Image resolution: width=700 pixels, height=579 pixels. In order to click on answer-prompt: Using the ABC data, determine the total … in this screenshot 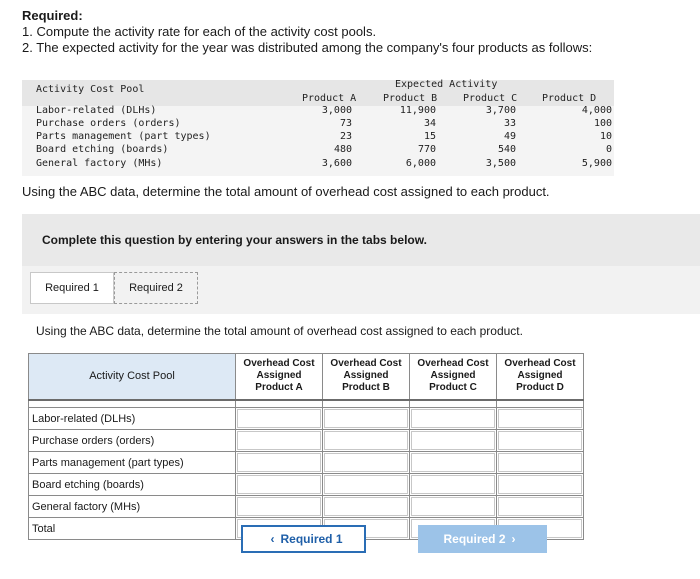, I will do `click(279, 331)`.